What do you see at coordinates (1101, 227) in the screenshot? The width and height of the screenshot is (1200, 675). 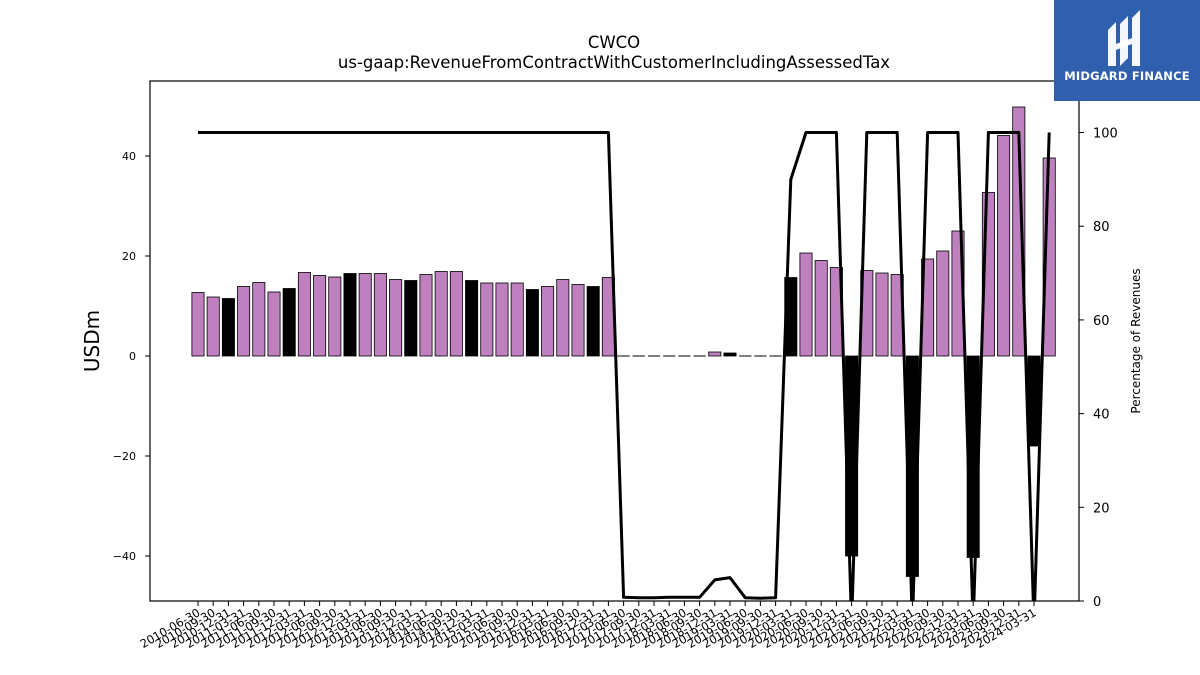 I see `y-right-tick-label: 80` at bounding box center [1101, 227].